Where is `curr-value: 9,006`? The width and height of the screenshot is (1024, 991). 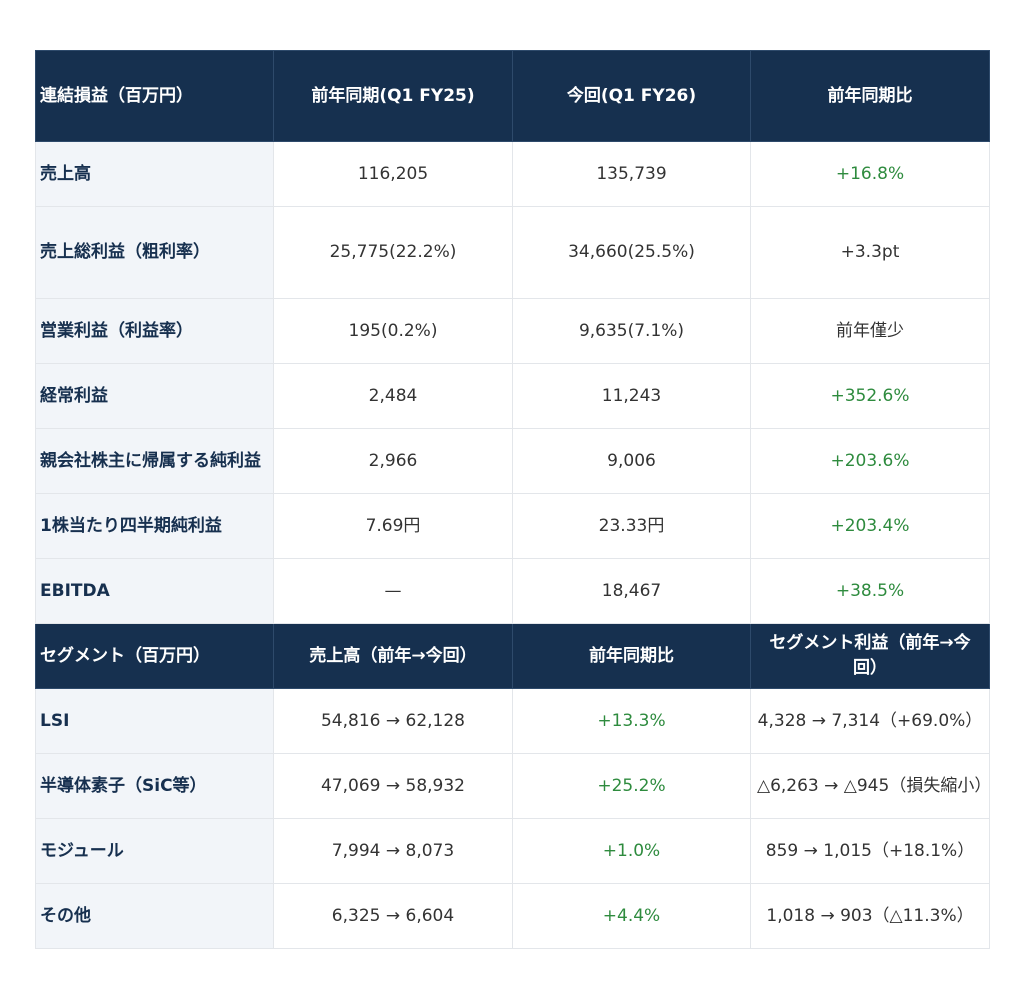 curr-value: 9,006 is located at coordinates (631, 461).